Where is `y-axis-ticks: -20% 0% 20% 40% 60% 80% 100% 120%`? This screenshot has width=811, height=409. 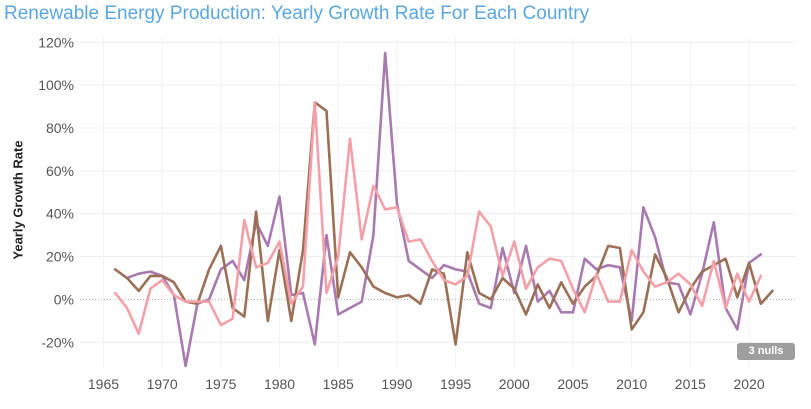 y-axis-ticks: -20% 0% 20% 40% 60% 80% 100% 120% is located at coordinates (56, 192).